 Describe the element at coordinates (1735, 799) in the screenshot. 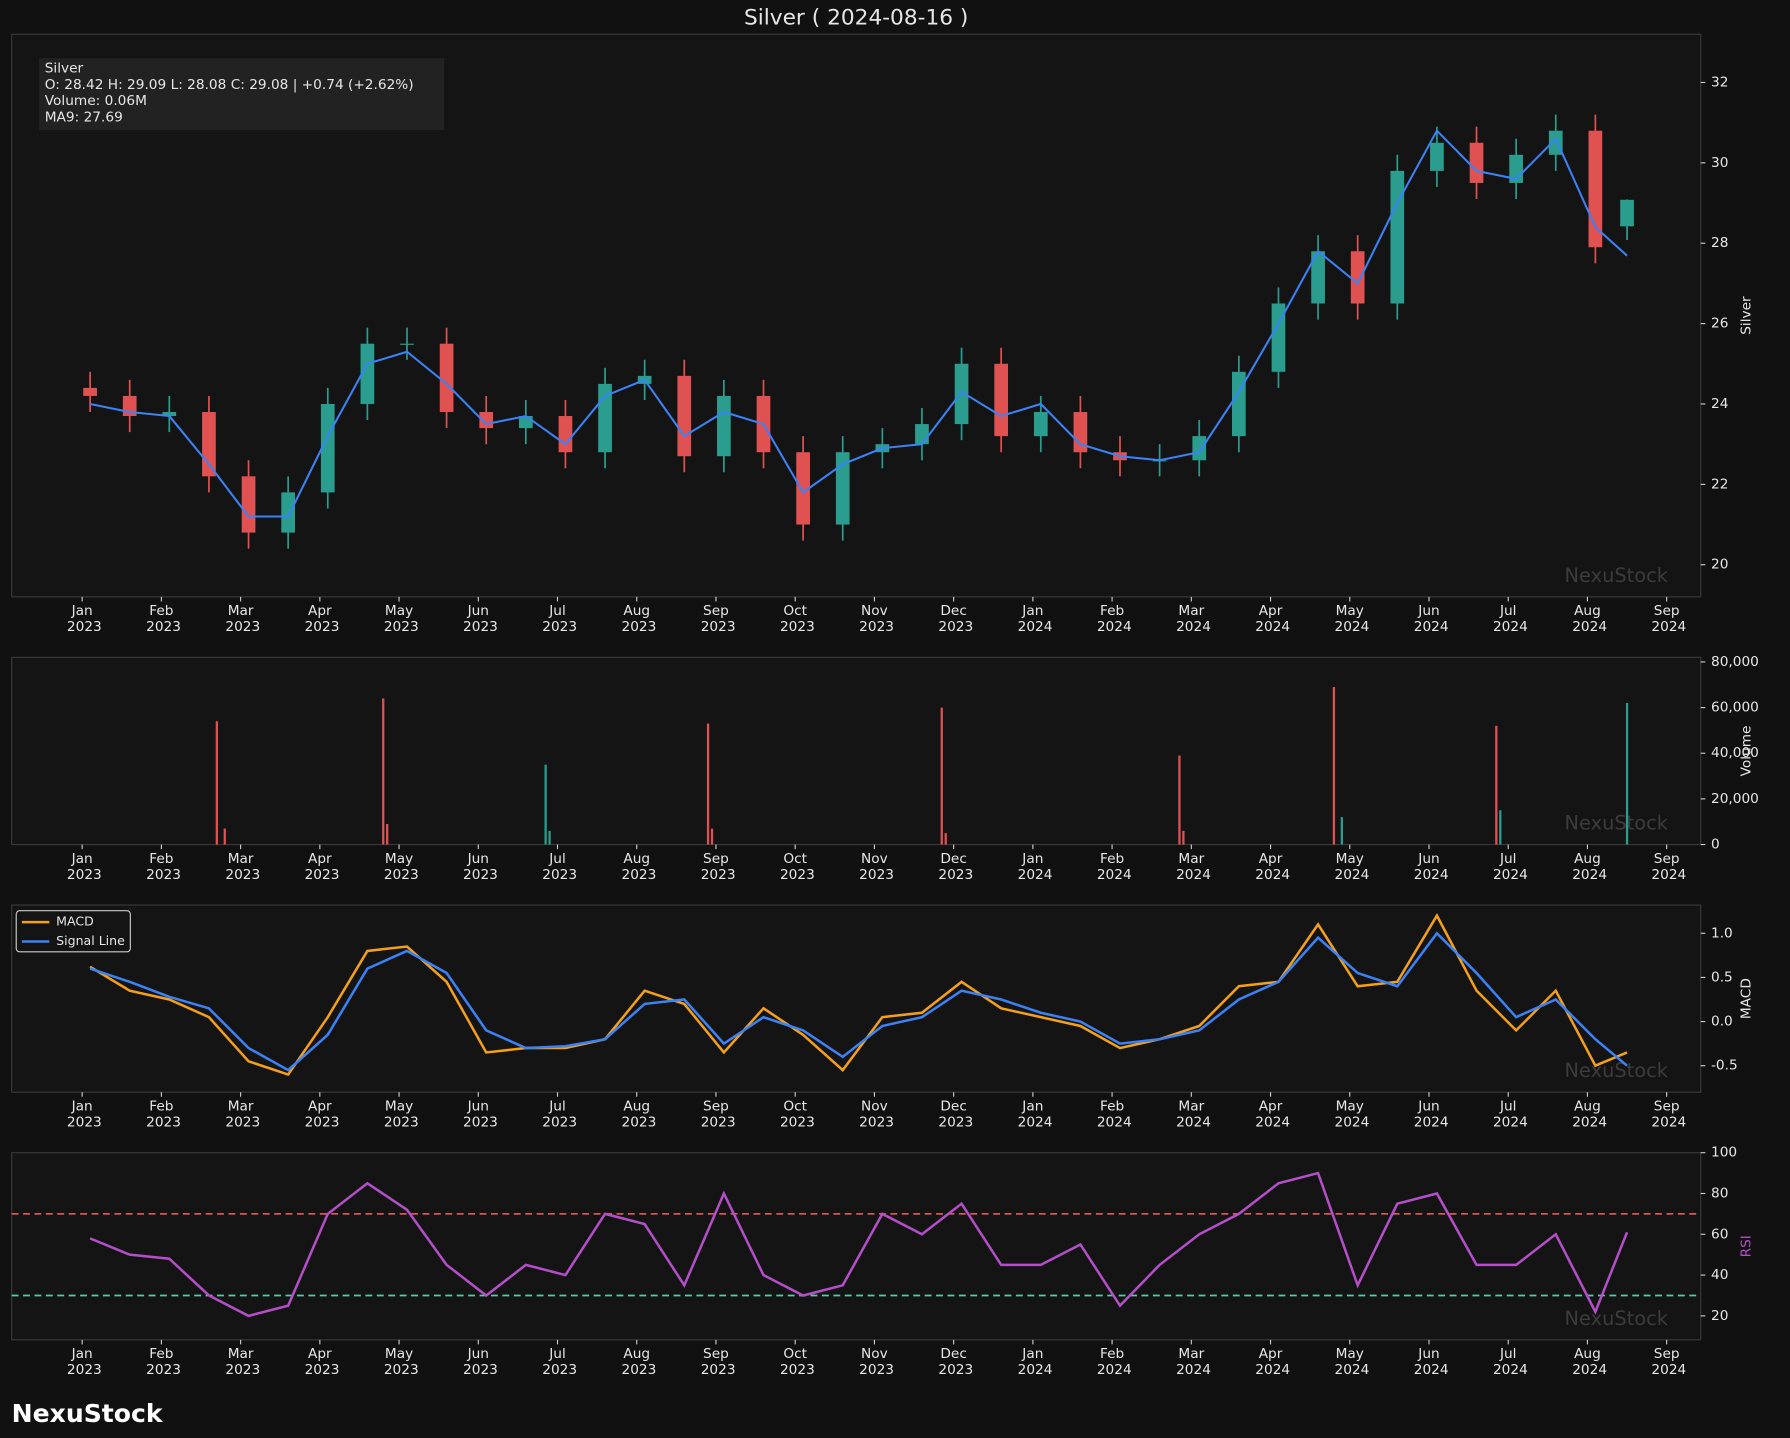

I see `y-tick-label: 20,000` at that location.